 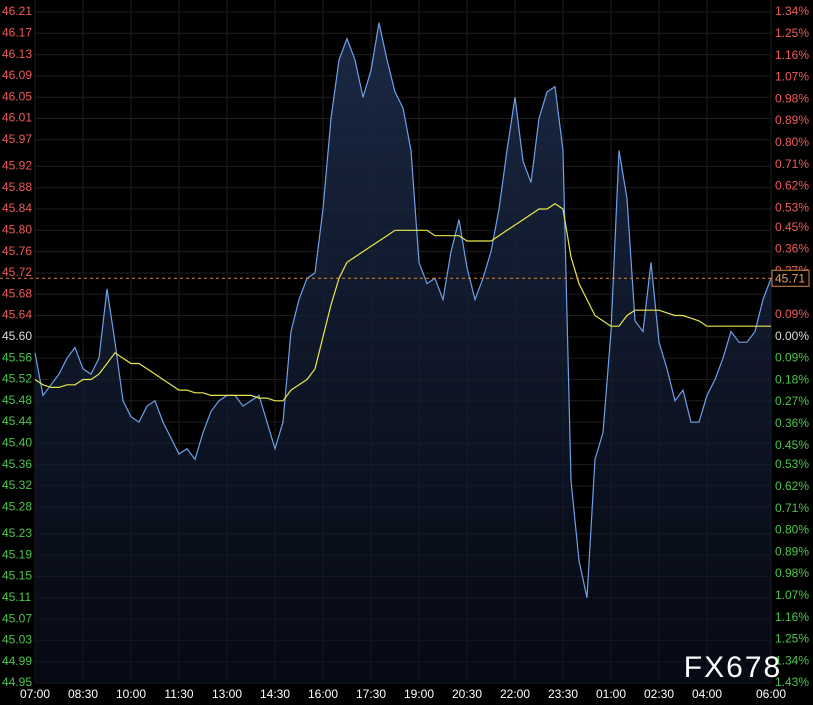 I want to click on x-tick-label: 08:30, so click(x=83, y=694).